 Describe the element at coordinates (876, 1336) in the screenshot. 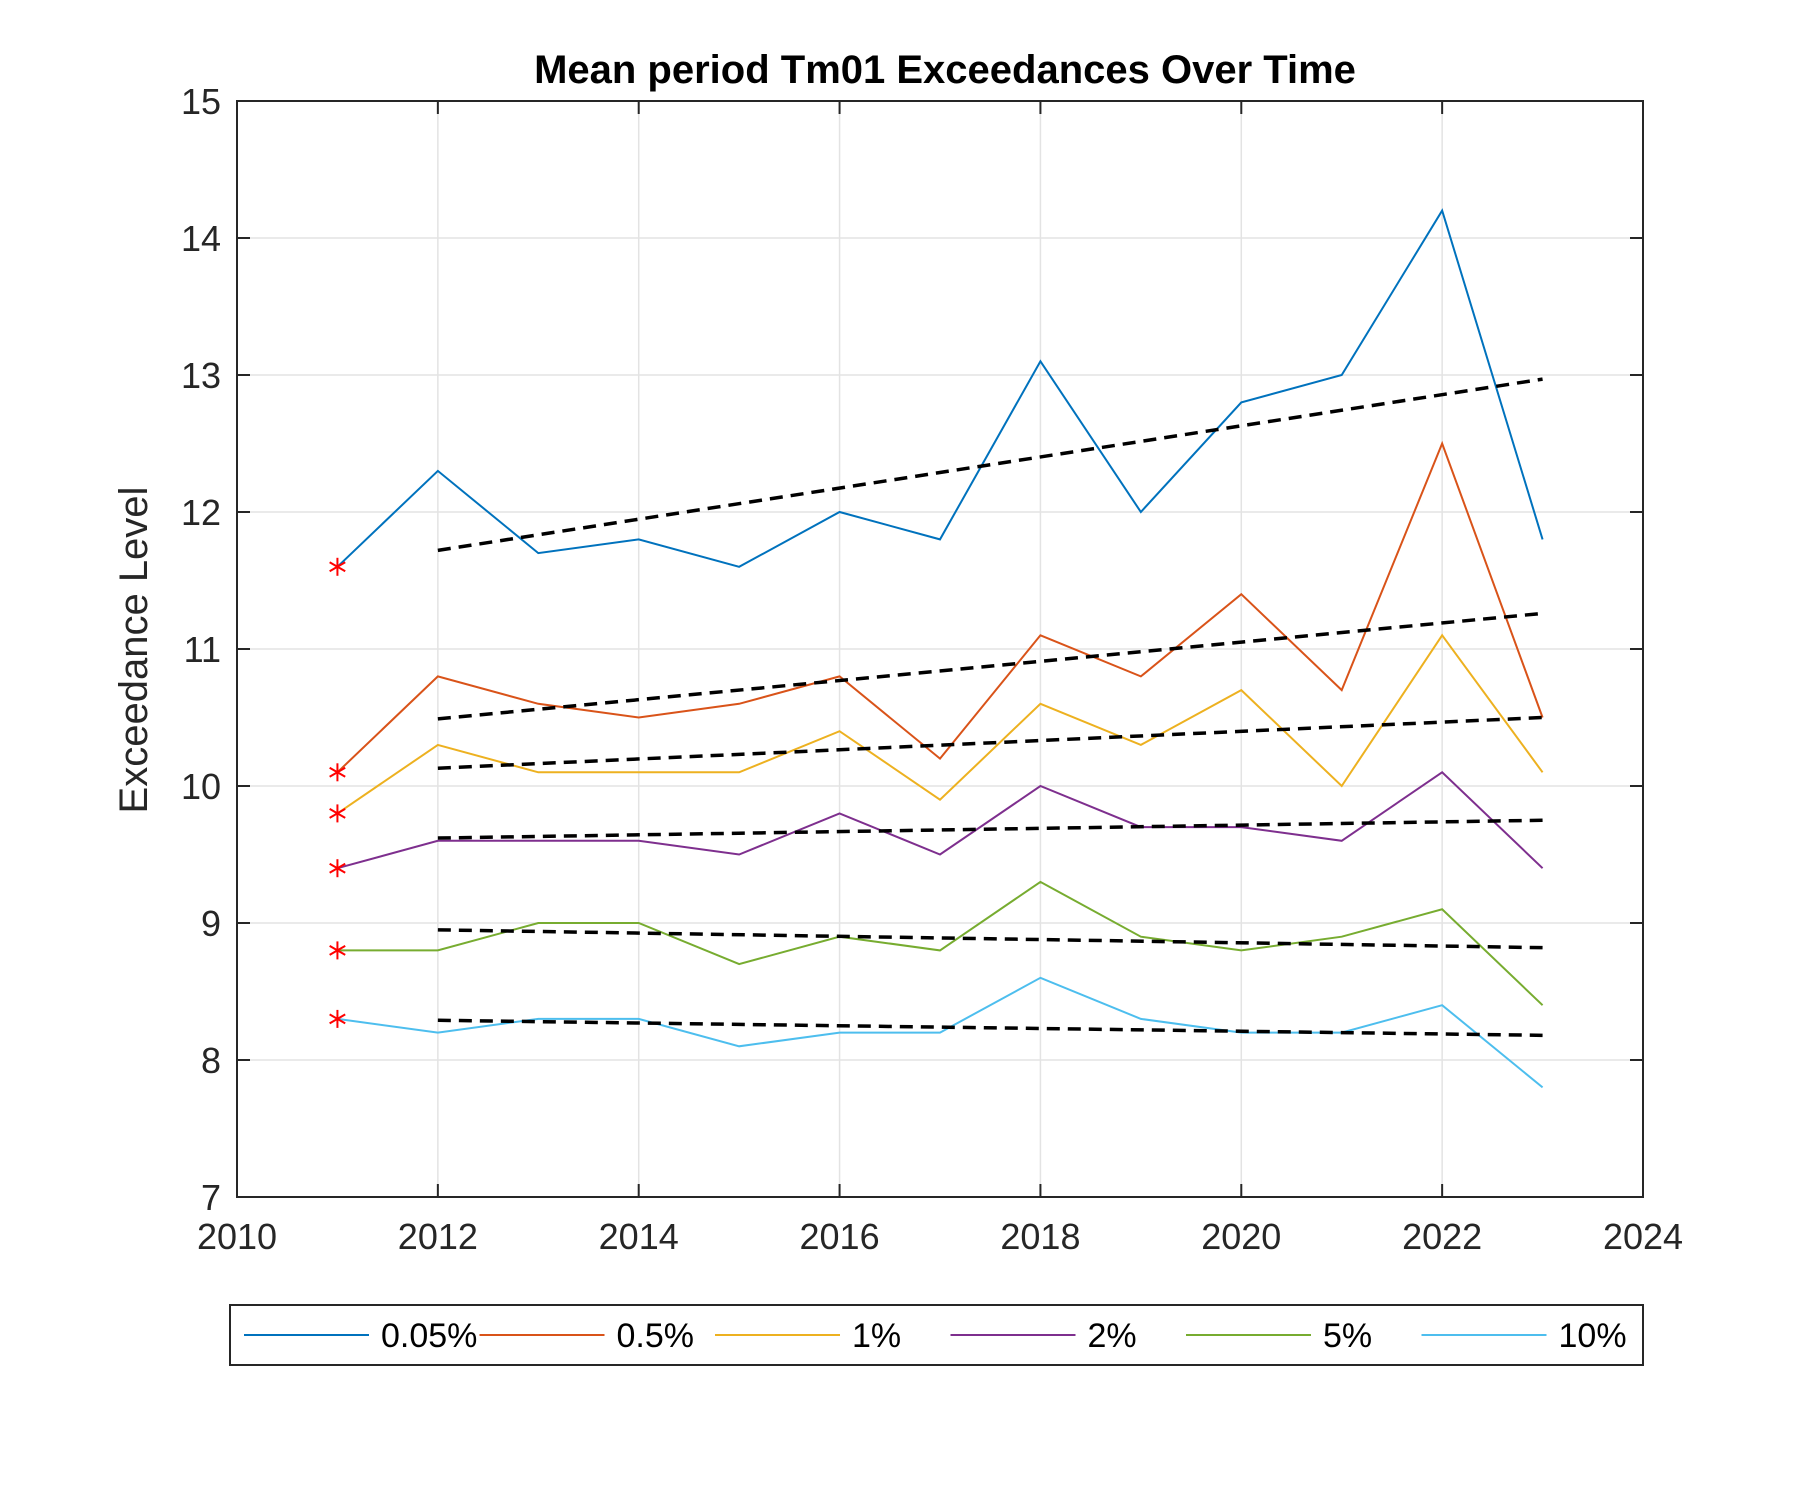

I see `legend-label: 1%` at that location.